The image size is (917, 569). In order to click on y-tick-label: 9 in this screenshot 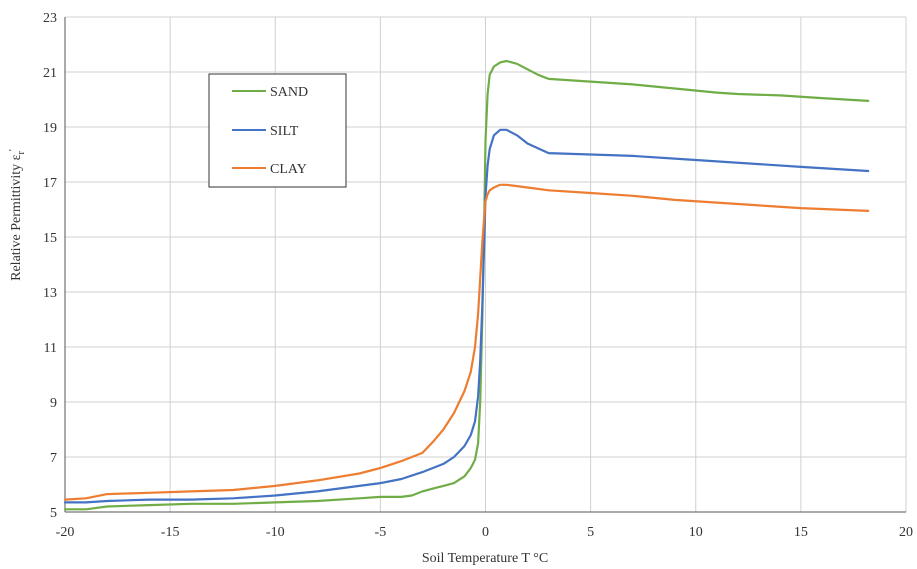, I will do `click(53, 403)`.